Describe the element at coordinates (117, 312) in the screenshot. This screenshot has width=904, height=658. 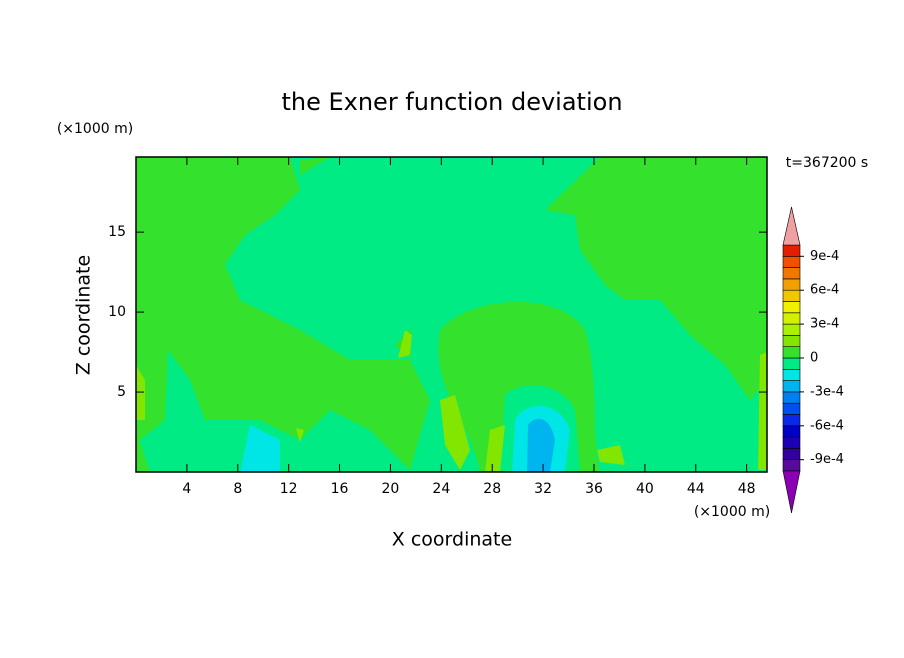
I see `y-tick-label: 10` at that location.